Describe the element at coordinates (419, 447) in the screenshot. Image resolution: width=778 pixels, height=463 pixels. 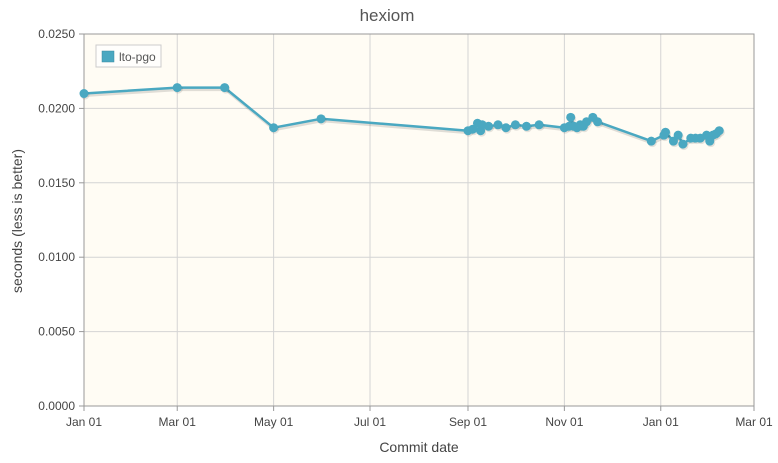
I see `x-axis-label: Commit date` at that location.